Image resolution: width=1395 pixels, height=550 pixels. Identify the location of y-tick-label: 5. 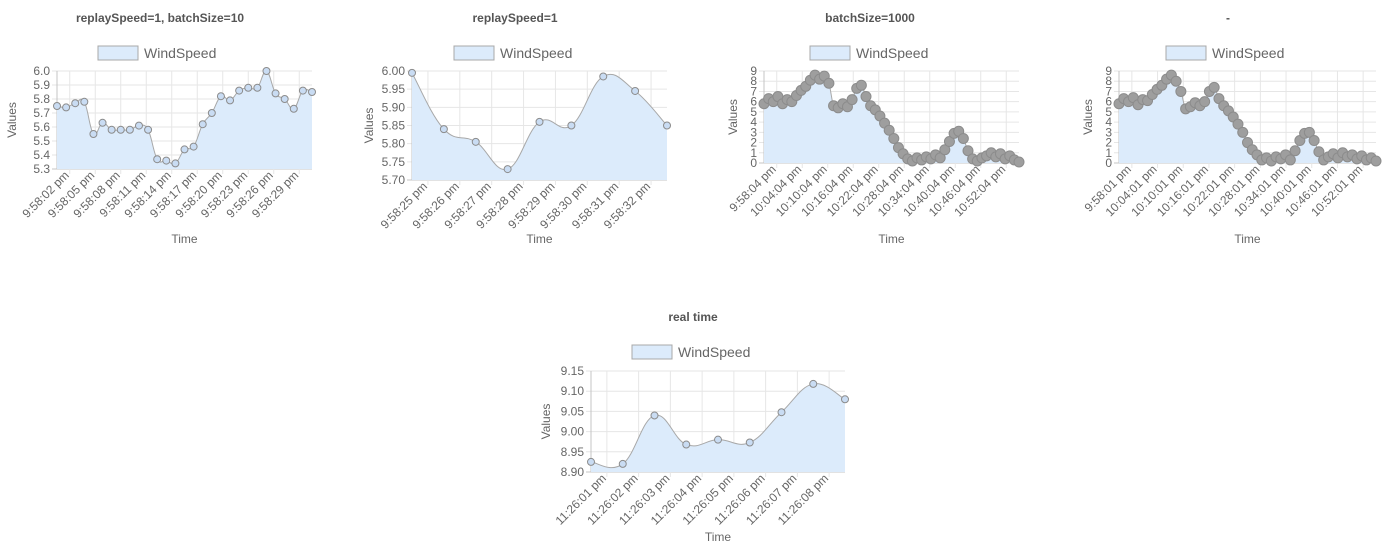
(753, 112).